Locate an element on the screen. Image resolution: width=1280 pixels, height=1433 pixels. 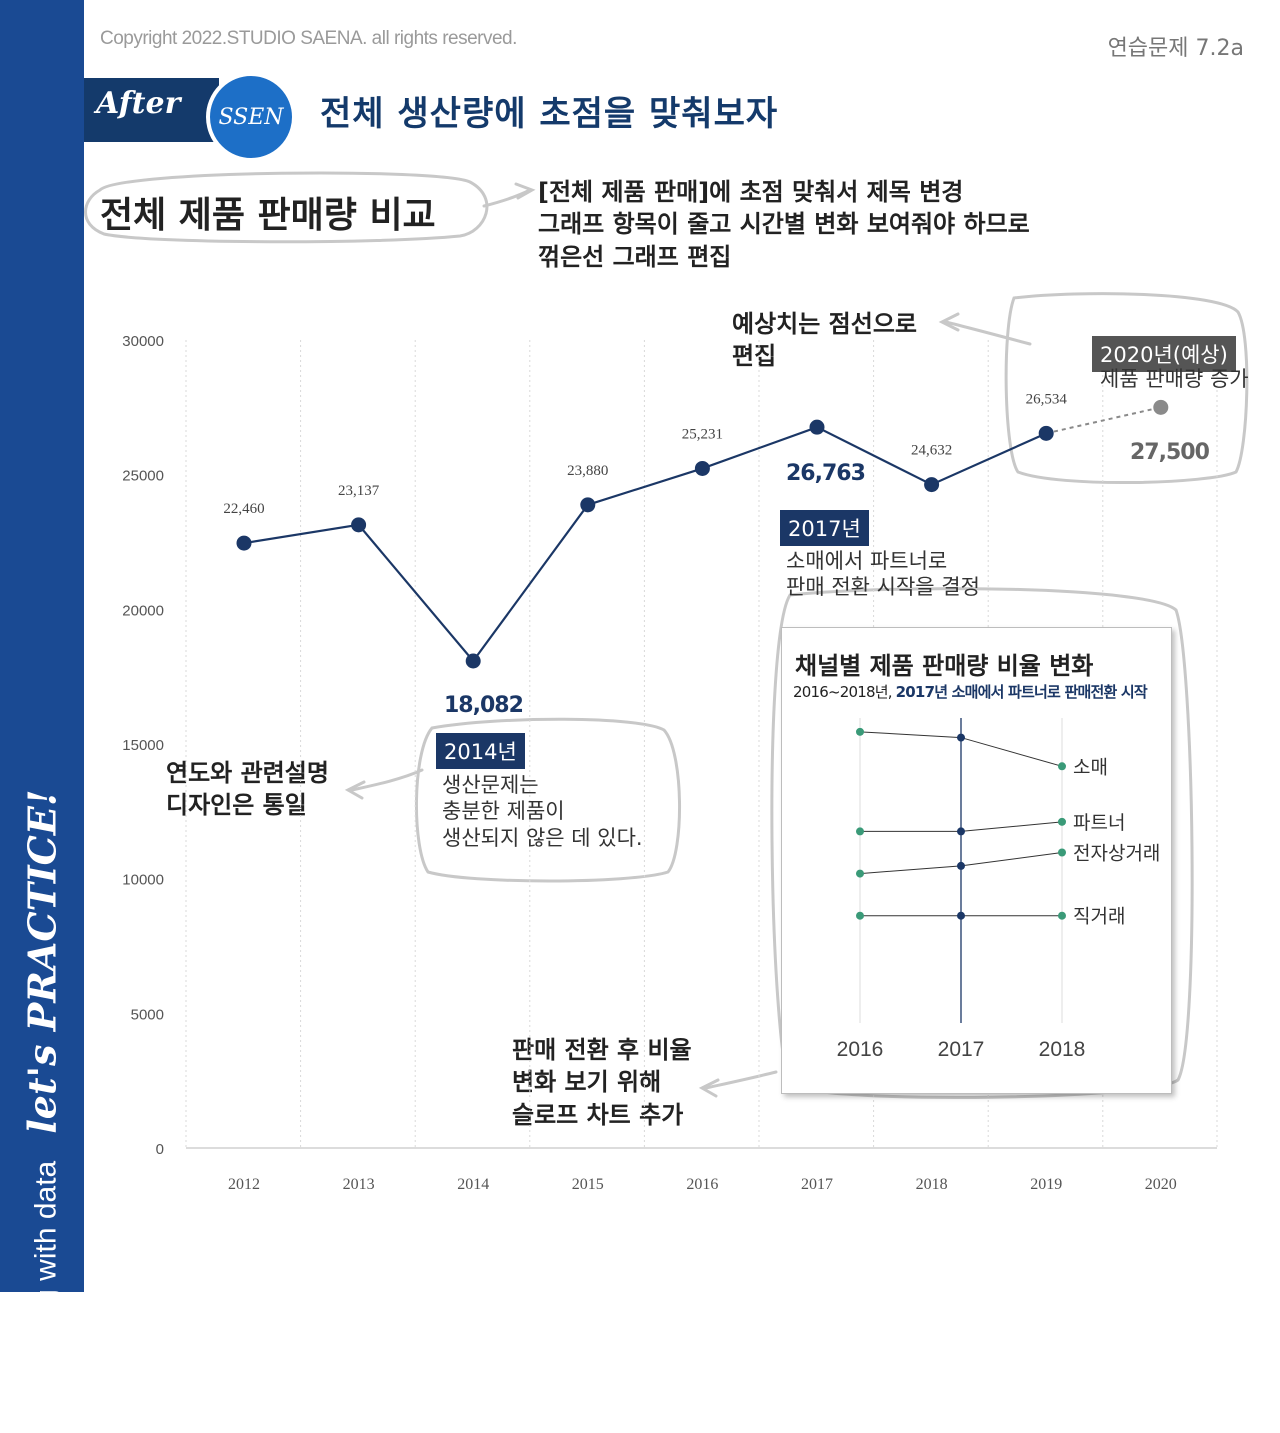
forecast-note-line: 예상치는 점선으로 is located at coordinates (824, 324).